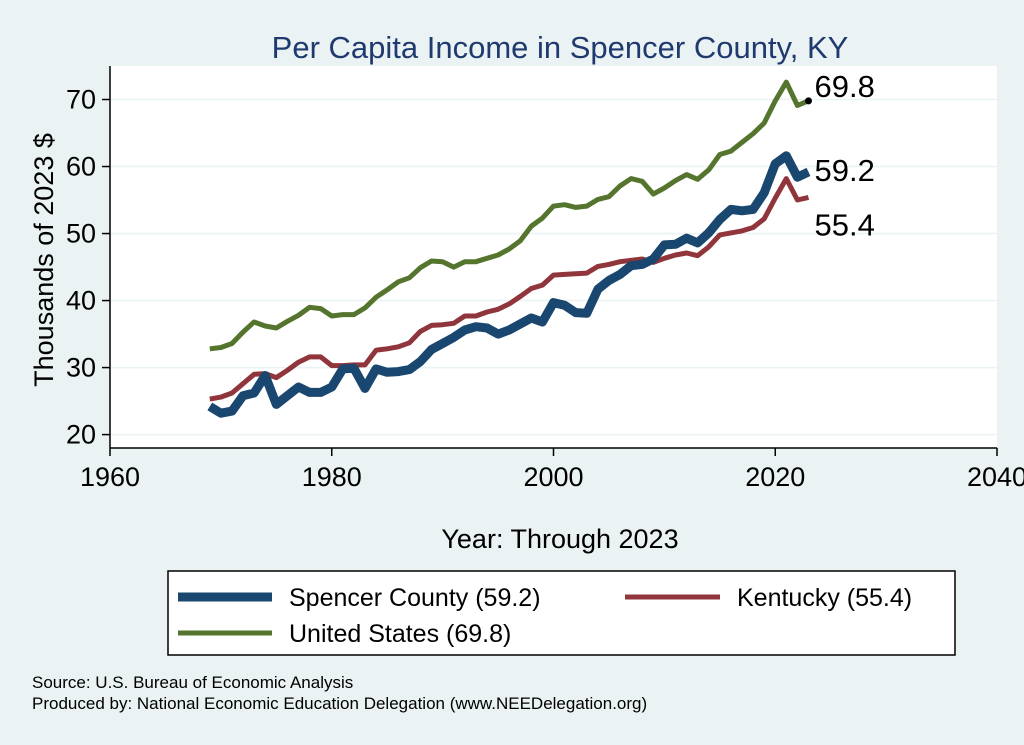 The height and width of the screenshot is (745, 1024). I want to click on end-value-label: 55.4, so click(845, 224).